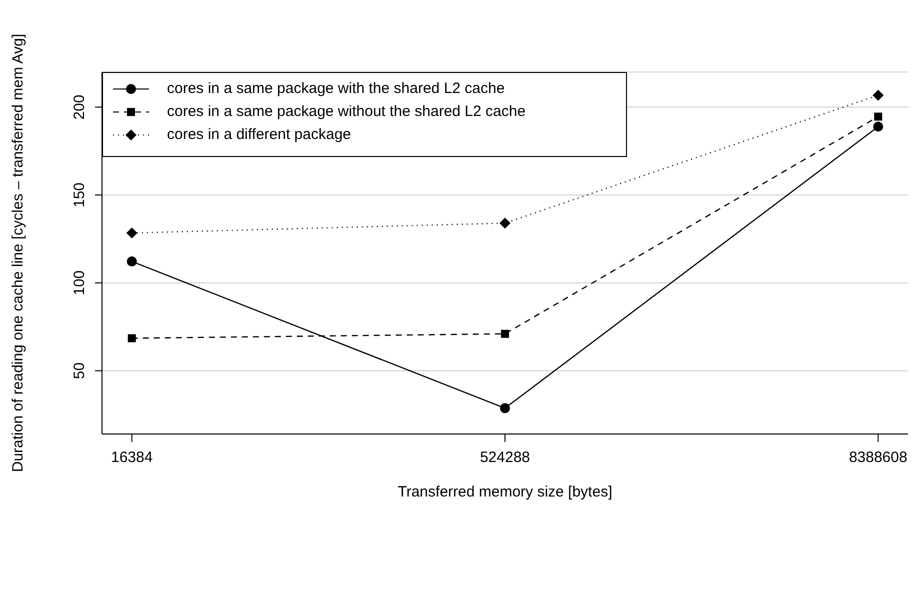 This screenshot has height=614, width=924. What do you see at coordinates (79, 107) in the screenshot?
I see `y-tick-label: 200` at bounding box center [79, 107].